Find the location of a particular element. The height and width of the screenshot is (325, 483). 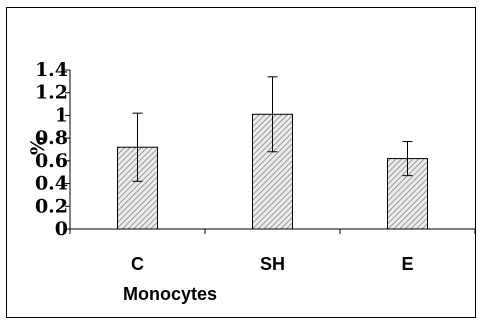

x-category-label: SH is located at coordinates (272, 264).